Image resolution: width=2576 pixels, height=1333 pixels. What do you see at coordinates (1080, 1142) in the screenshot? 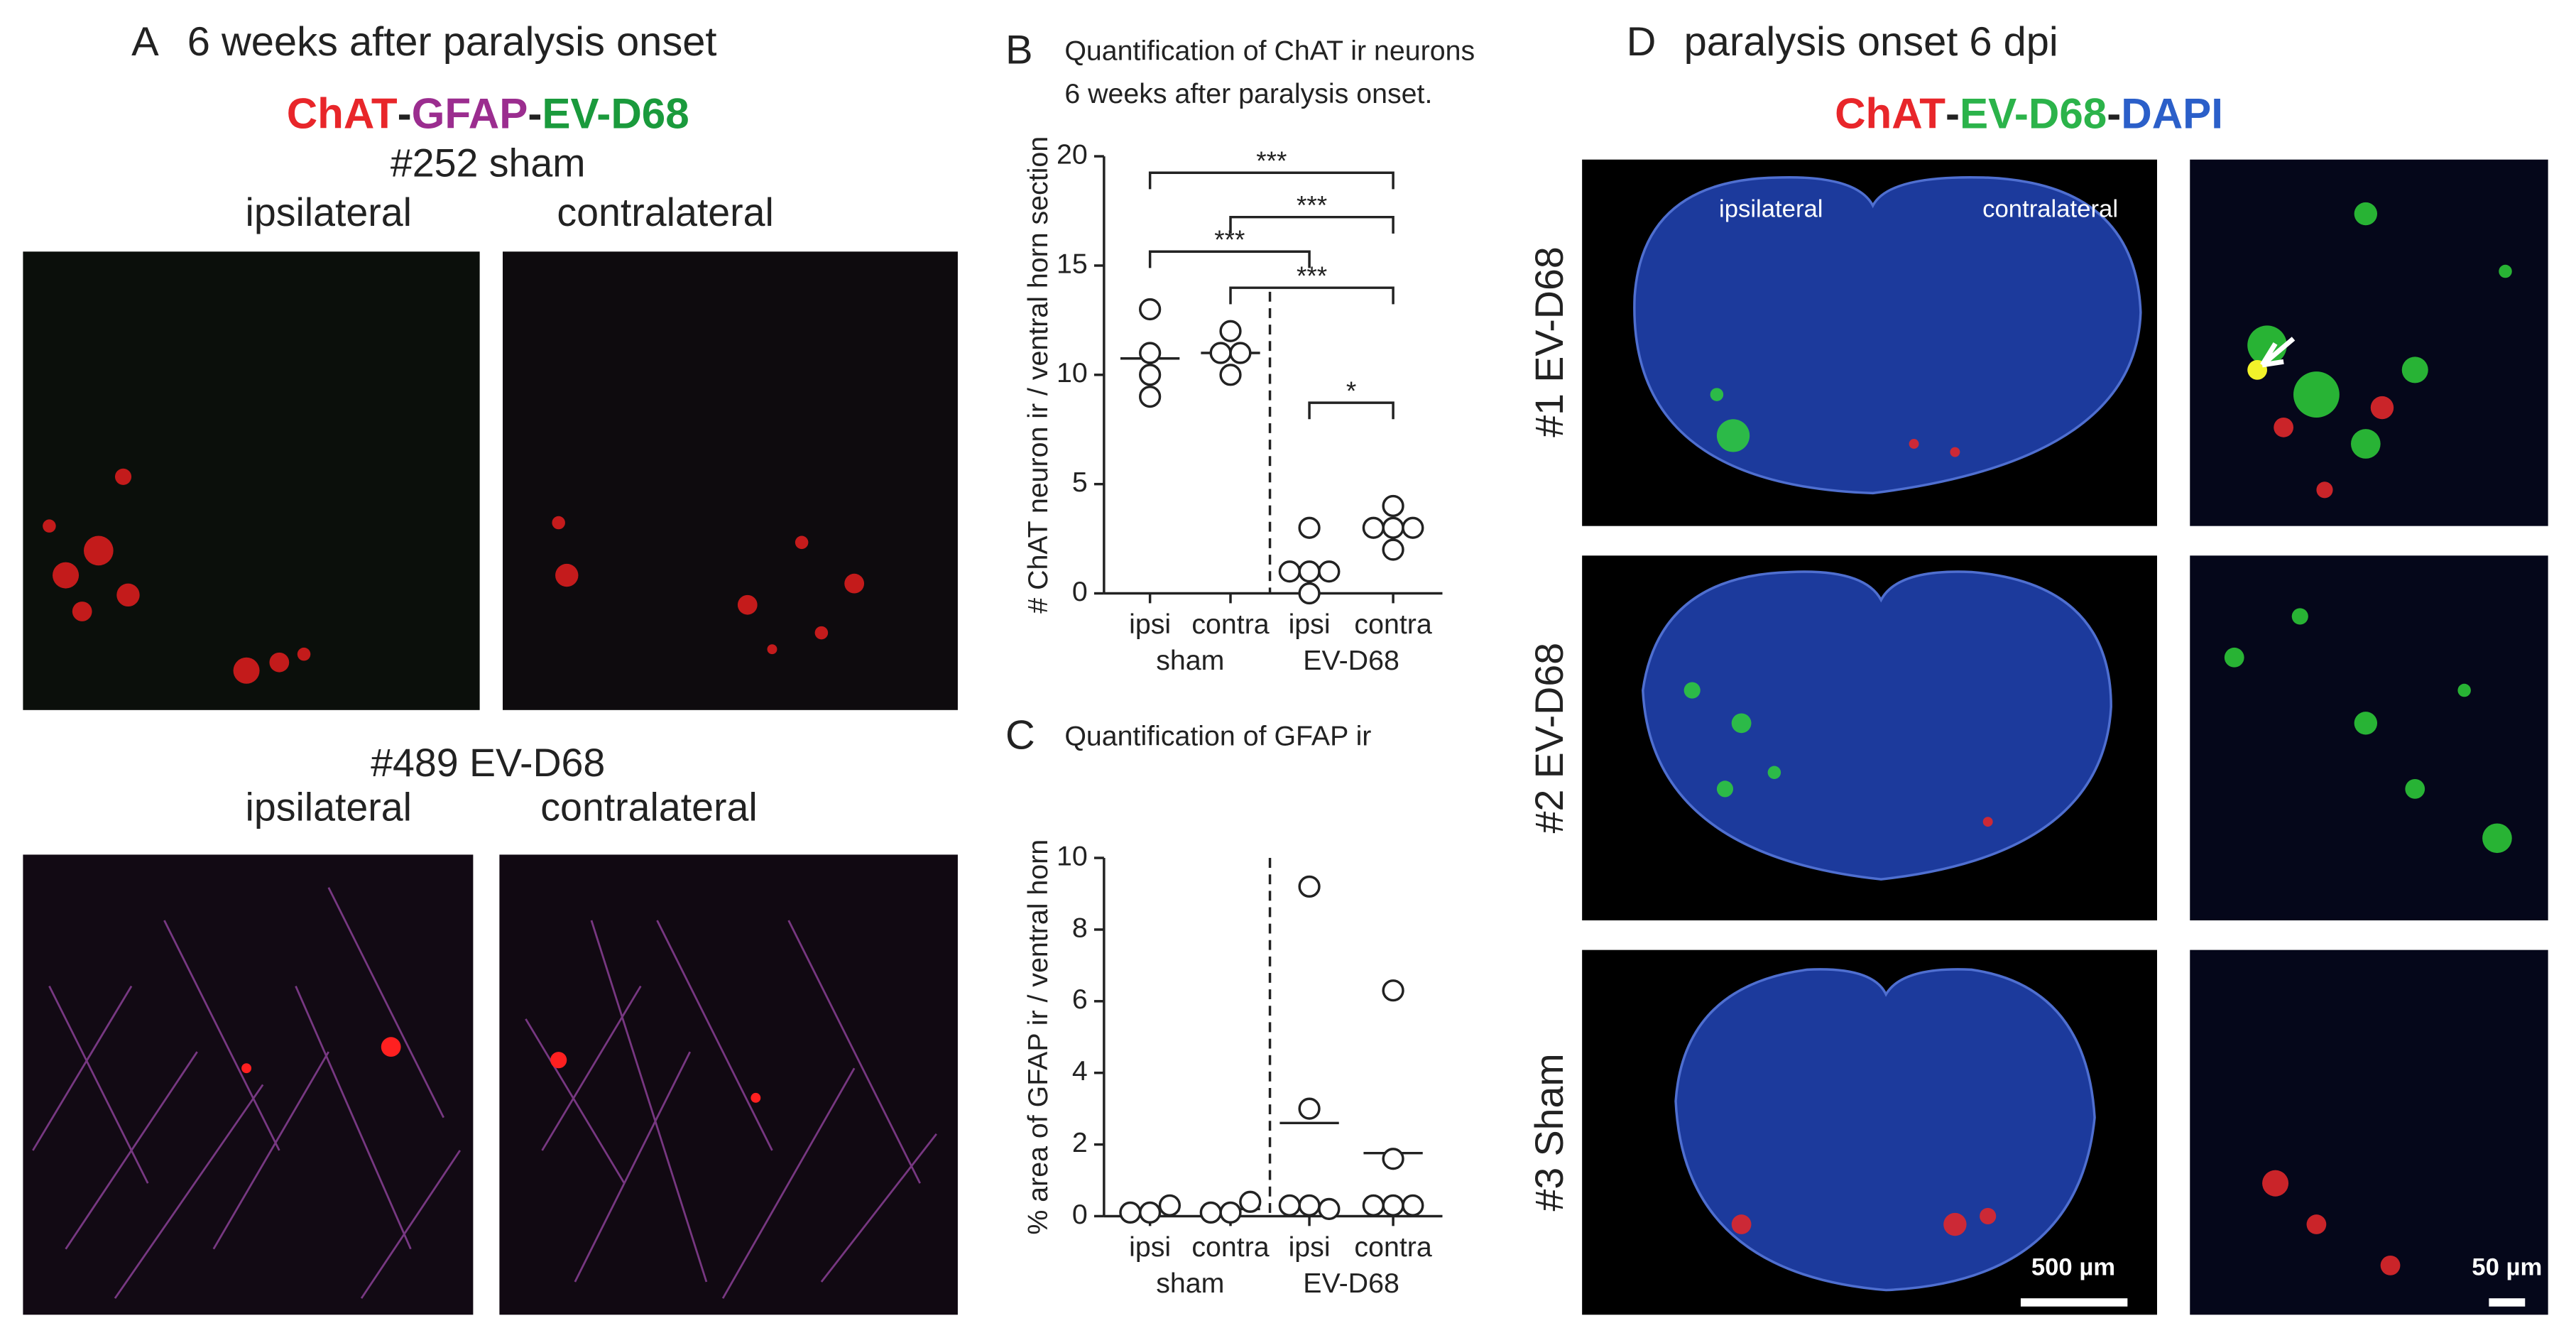
I see `y-tick-label: 2` at bounding box center [1080, 1142].